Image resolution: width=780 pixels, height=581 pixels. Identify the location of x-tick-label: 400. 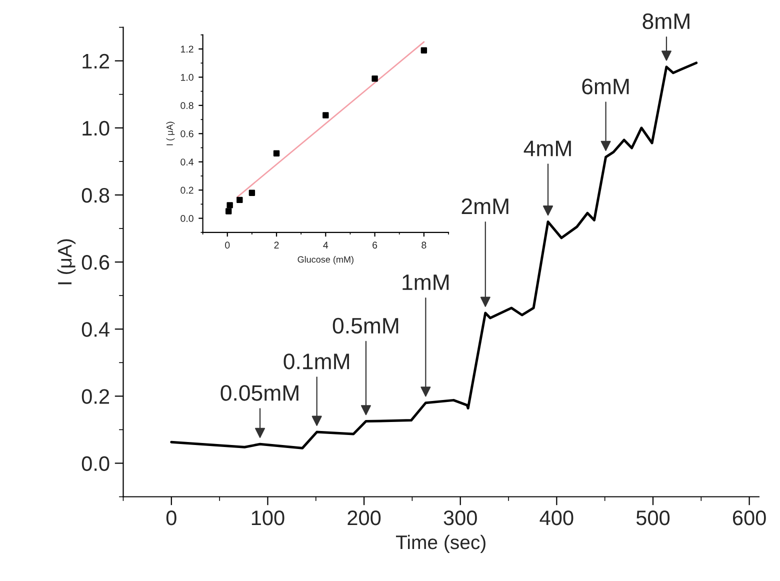
(557, 518).